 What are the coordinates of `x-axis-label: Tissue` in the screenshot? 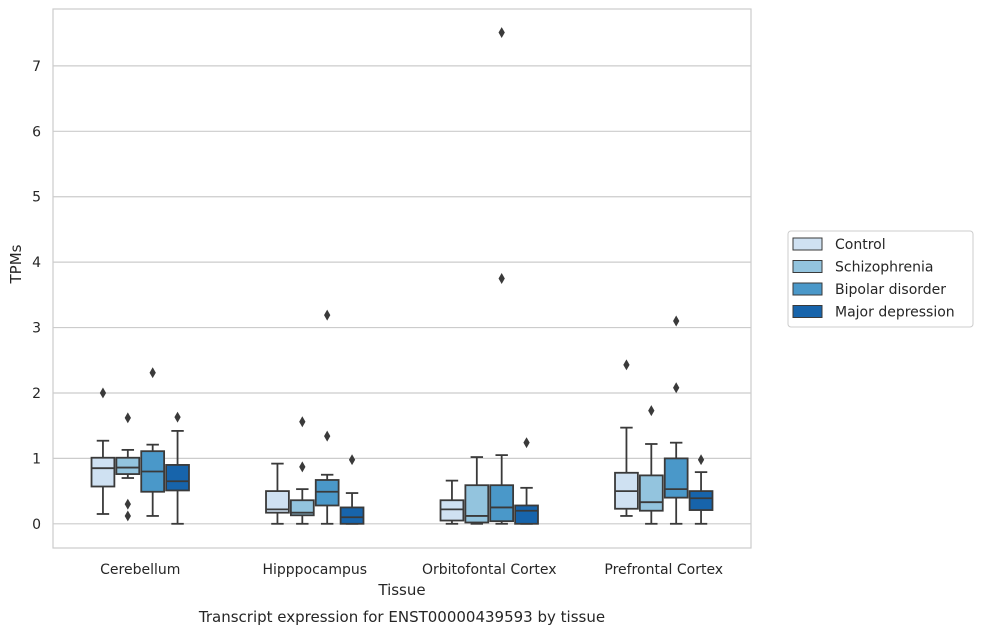 It's located at (401, 590).